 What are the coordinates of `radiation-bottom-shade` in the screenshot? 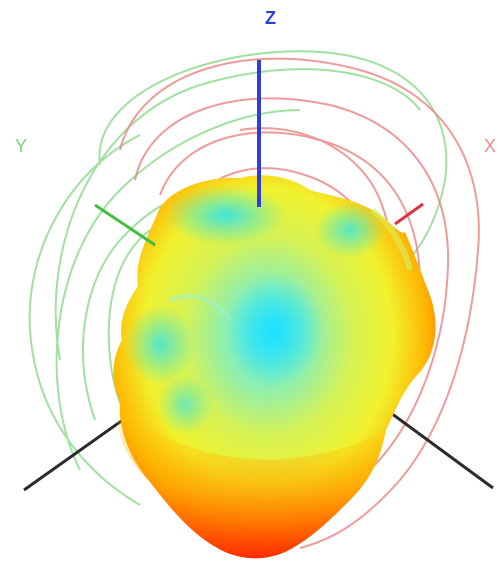 It's located at (251, 480).